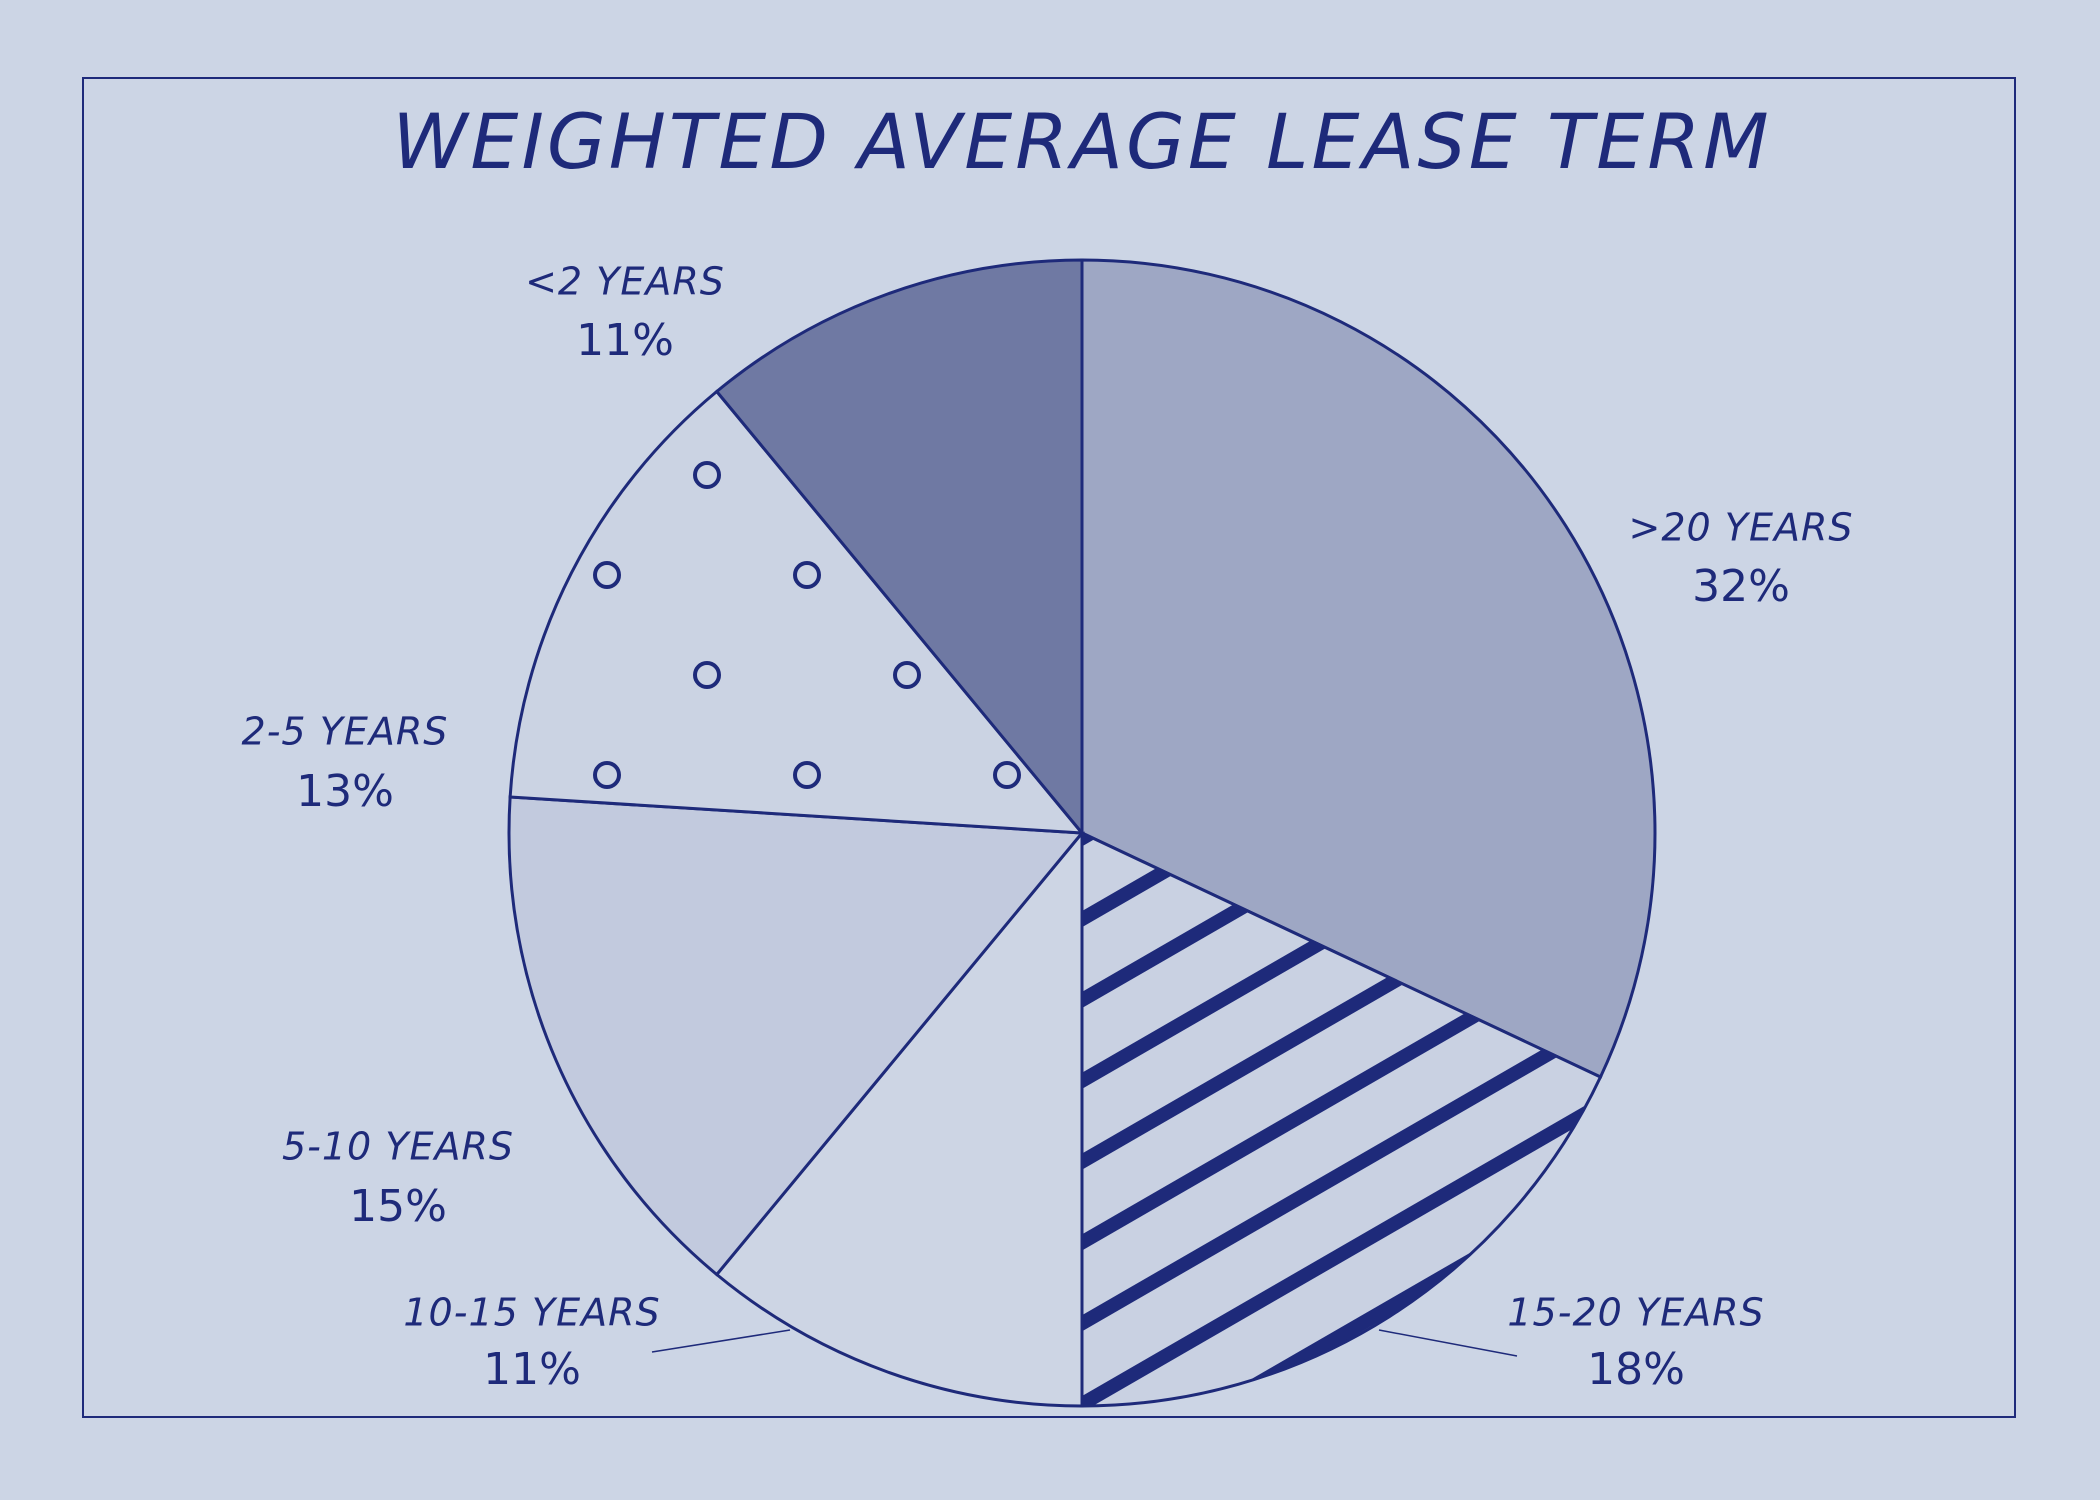  I want to click on slice-value: 32%, so click(1741, 586).